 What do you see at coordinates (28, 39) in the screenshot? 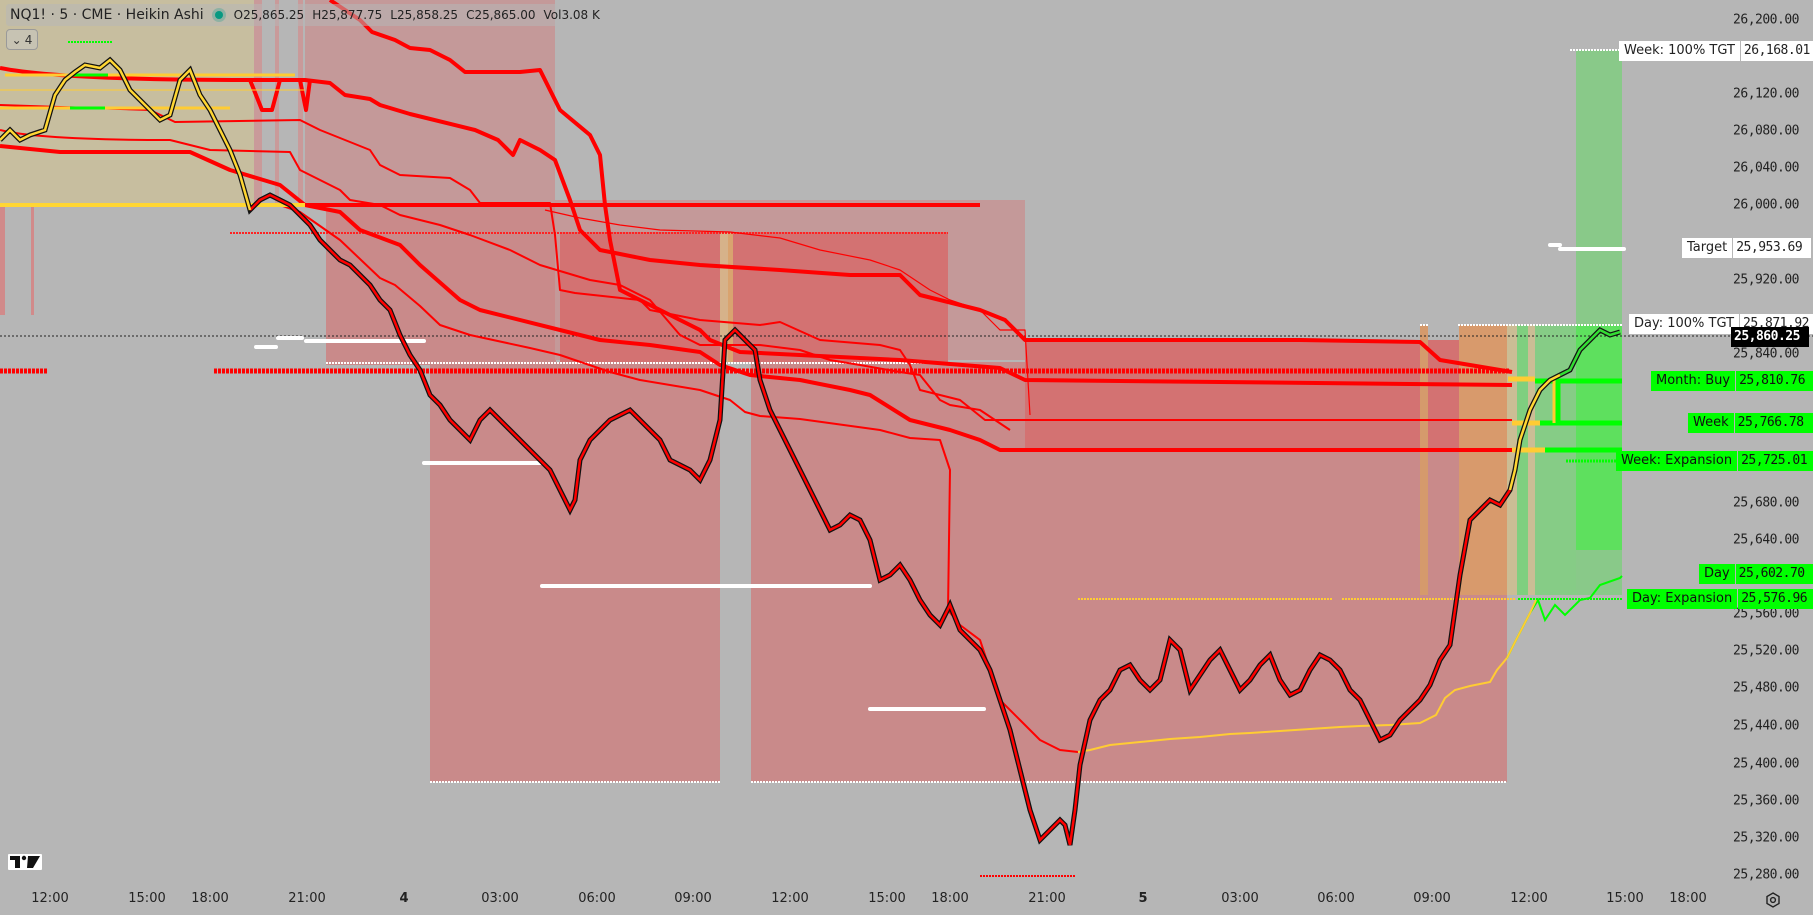
I see `indicator-count: 4` at bounding box center [28, 39].